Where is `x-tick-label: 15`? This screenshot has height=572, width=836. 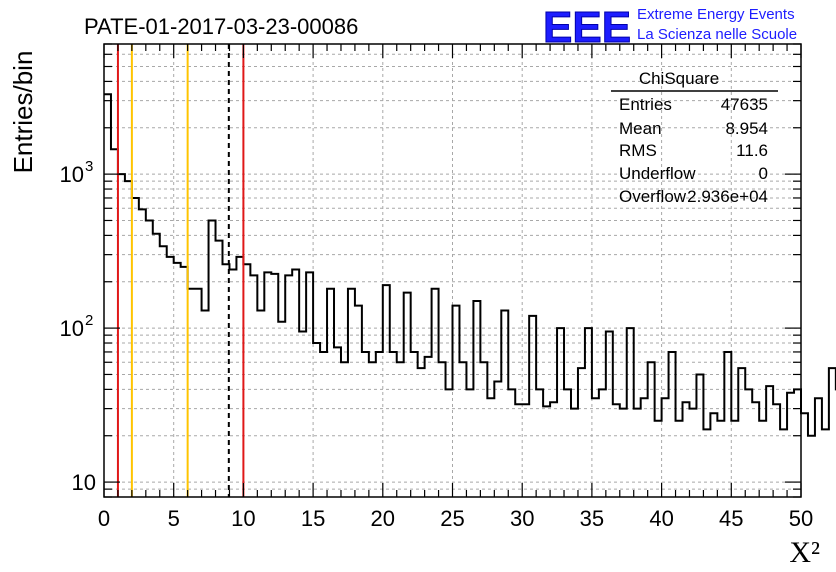
x-tick-label: 15 is located at coordinates (313, 518).